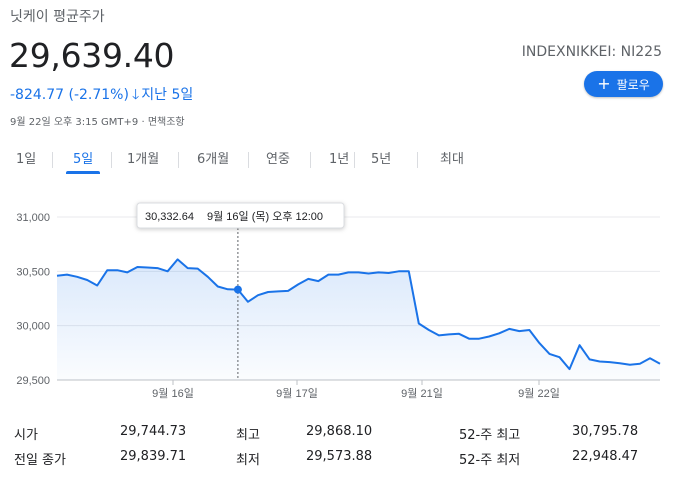 The width and height of the screenshot is (675, 482). Describe the element at coordinates (153, 456) in the screenshot. I see `stat-value: 29,839.71` at that location.